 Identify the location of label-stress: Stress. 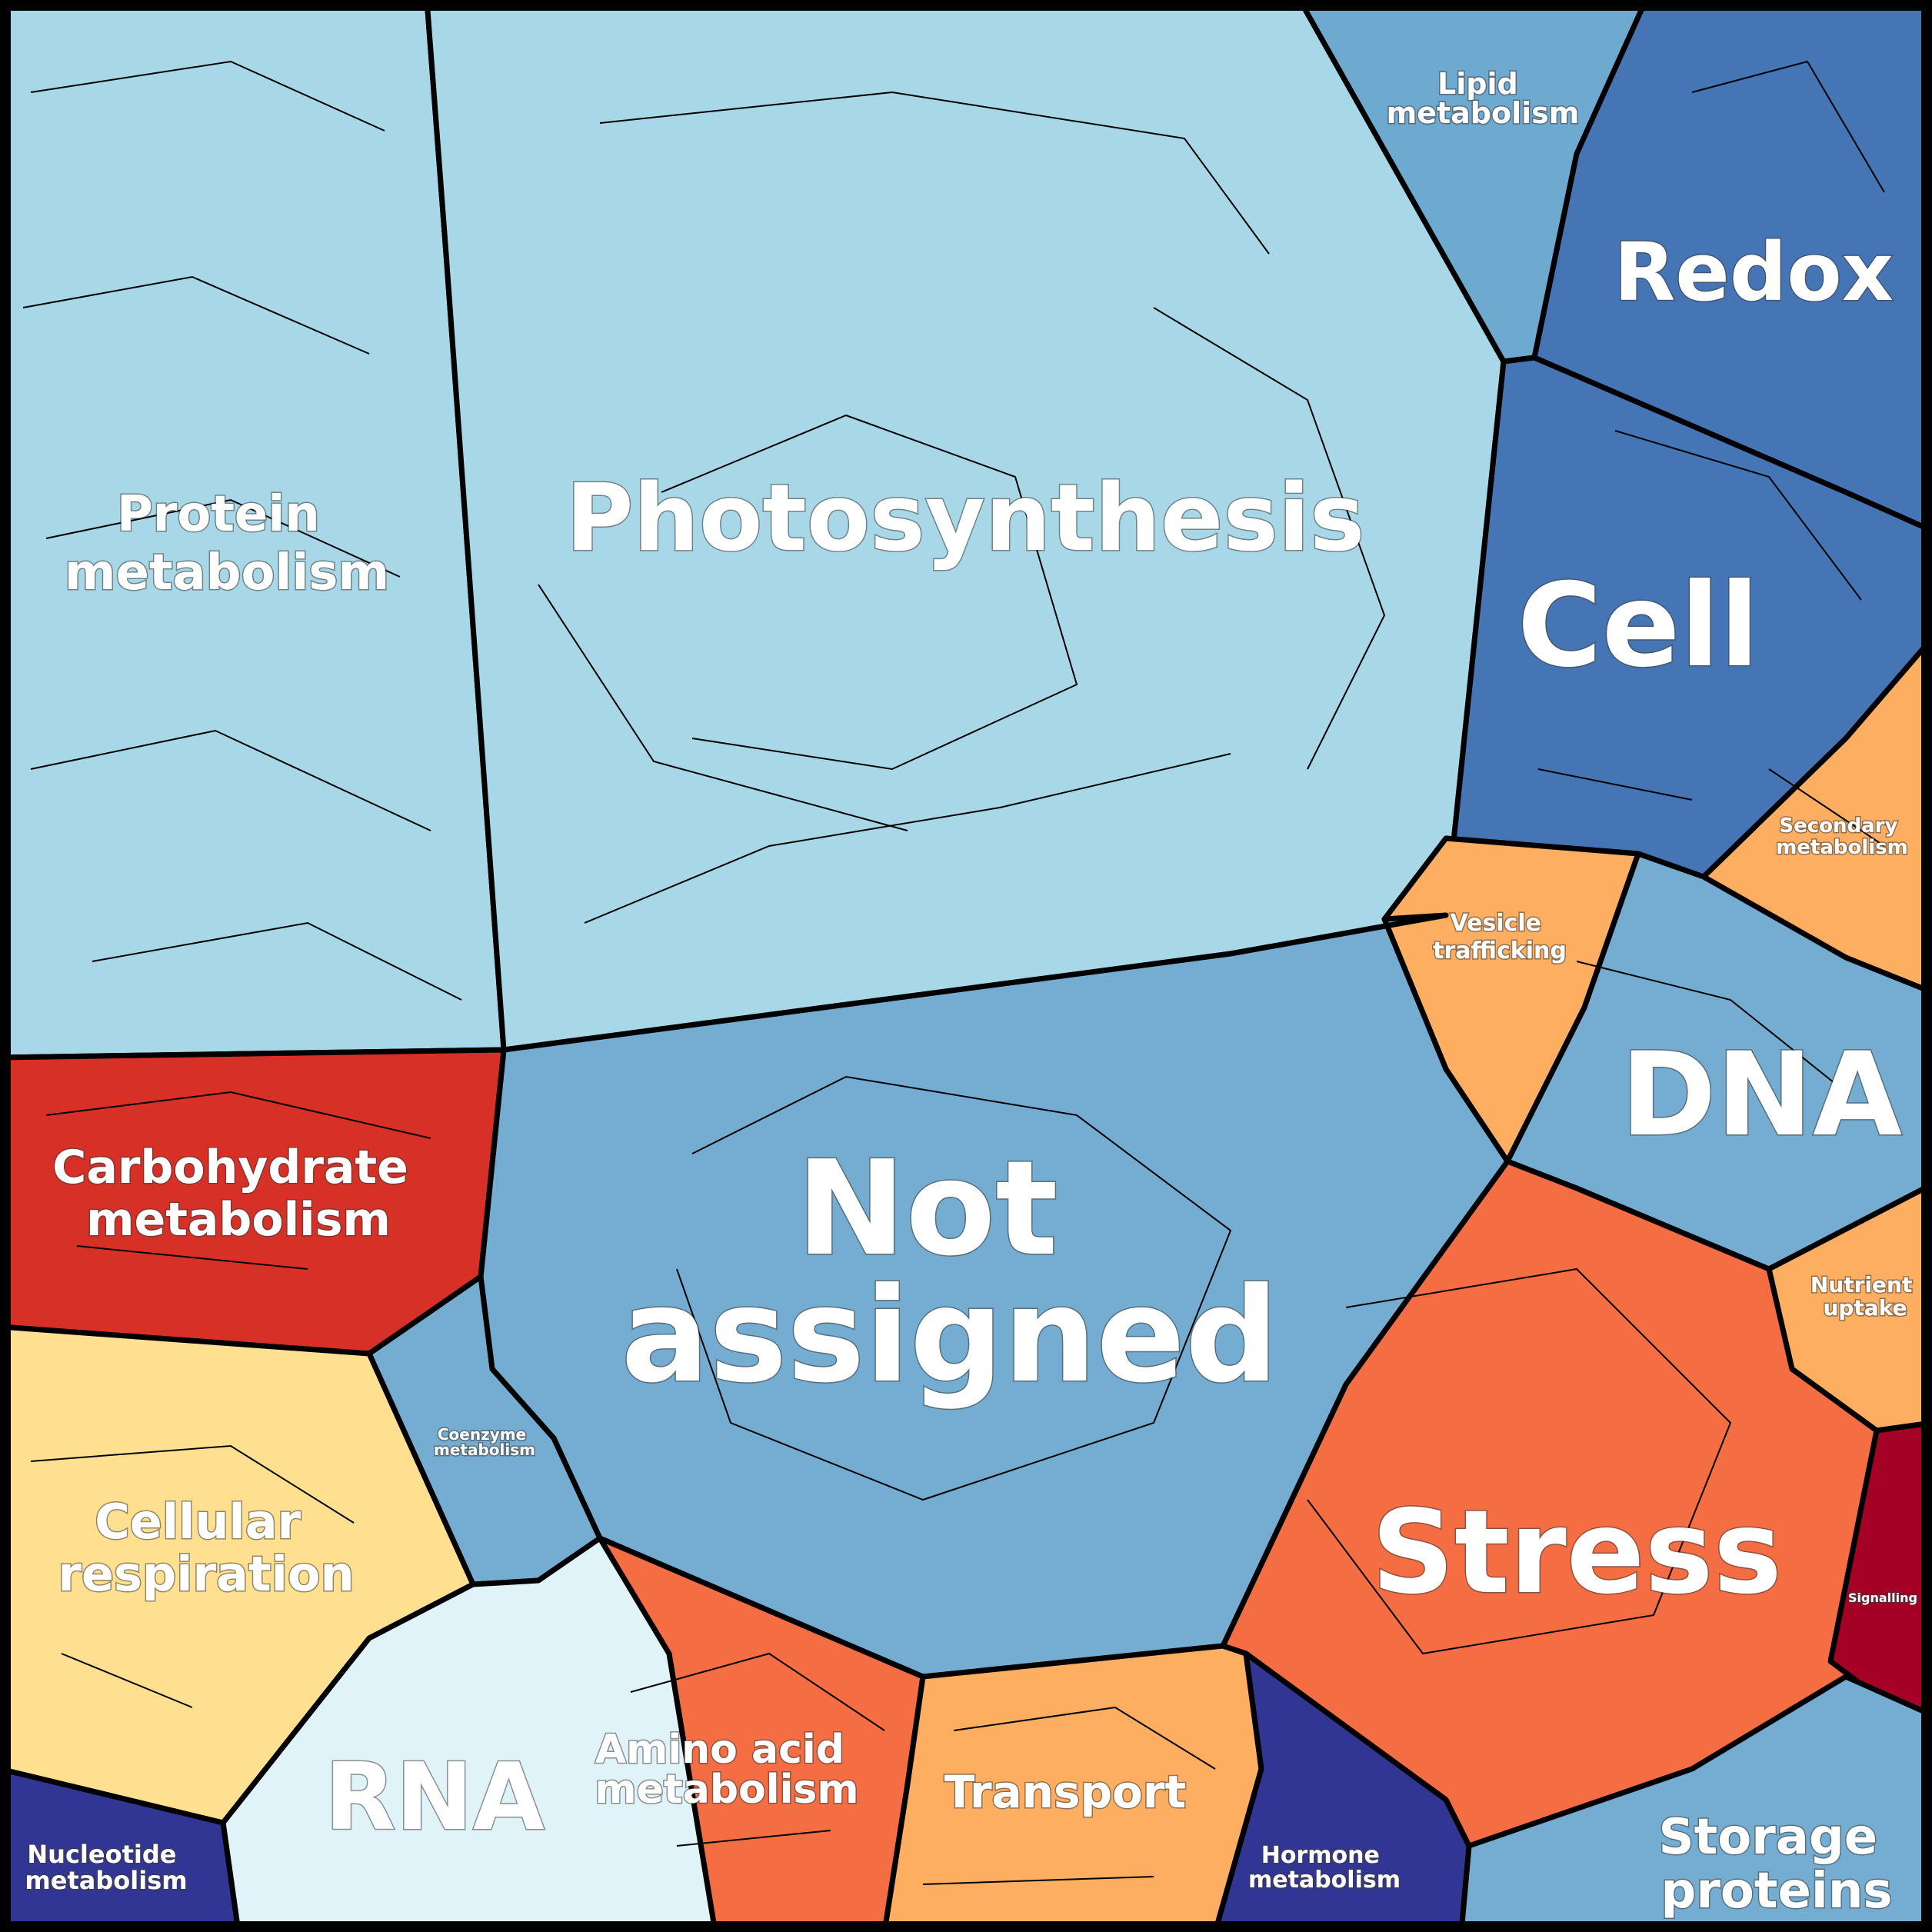
(1576, 1553).